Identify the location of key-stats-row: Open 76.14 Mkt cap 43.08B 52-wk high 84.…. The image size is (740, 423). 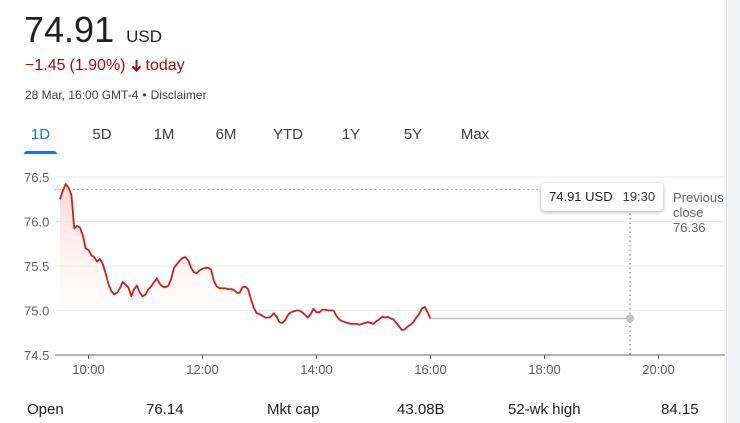
(362, 410).